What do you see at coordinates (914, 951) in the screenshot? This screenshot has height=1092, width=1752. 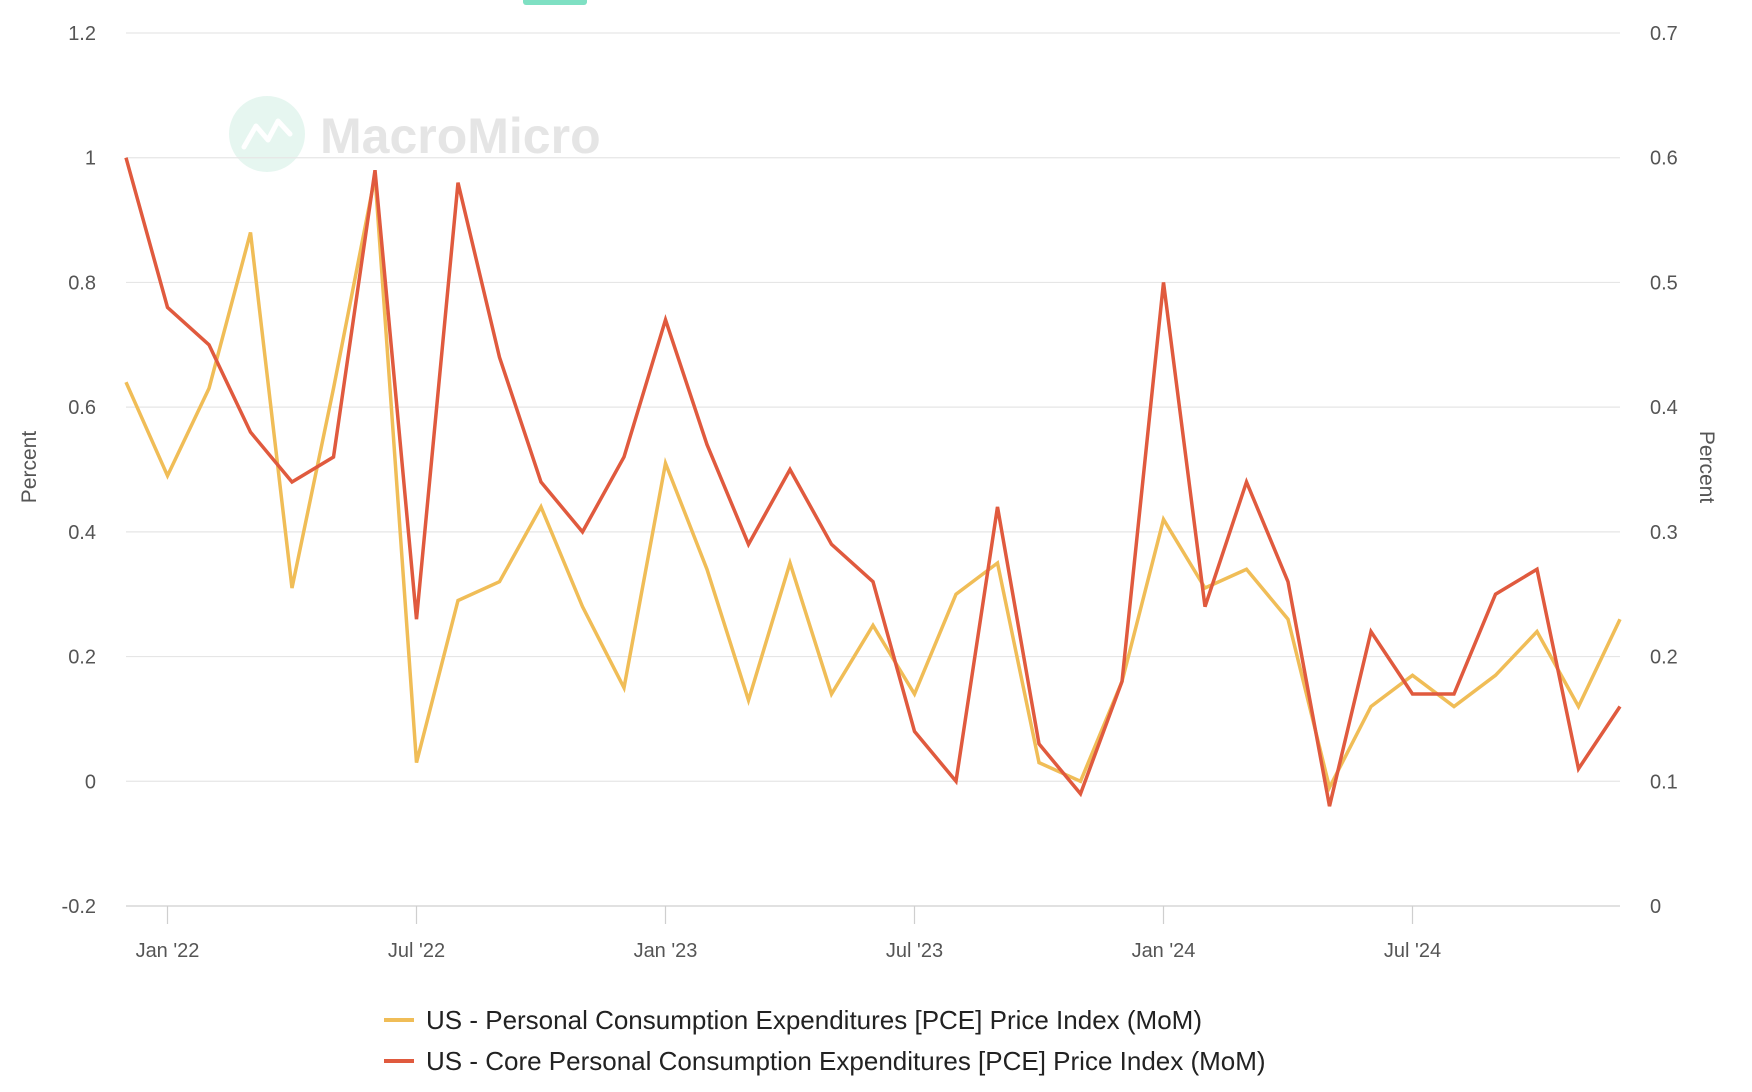 I see `x-tick-label: Jul '23` at bounding box center [914, 951].